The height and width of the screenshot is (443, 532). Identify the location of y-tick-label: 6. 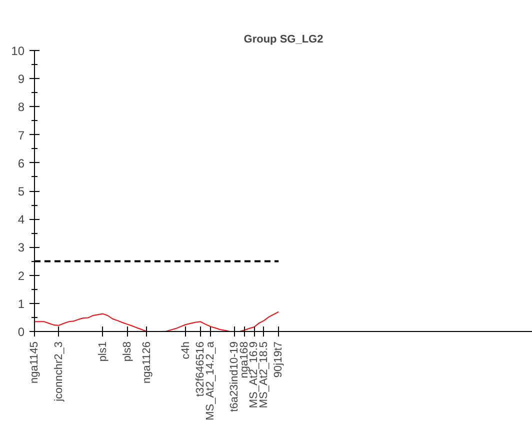
(21, 163).